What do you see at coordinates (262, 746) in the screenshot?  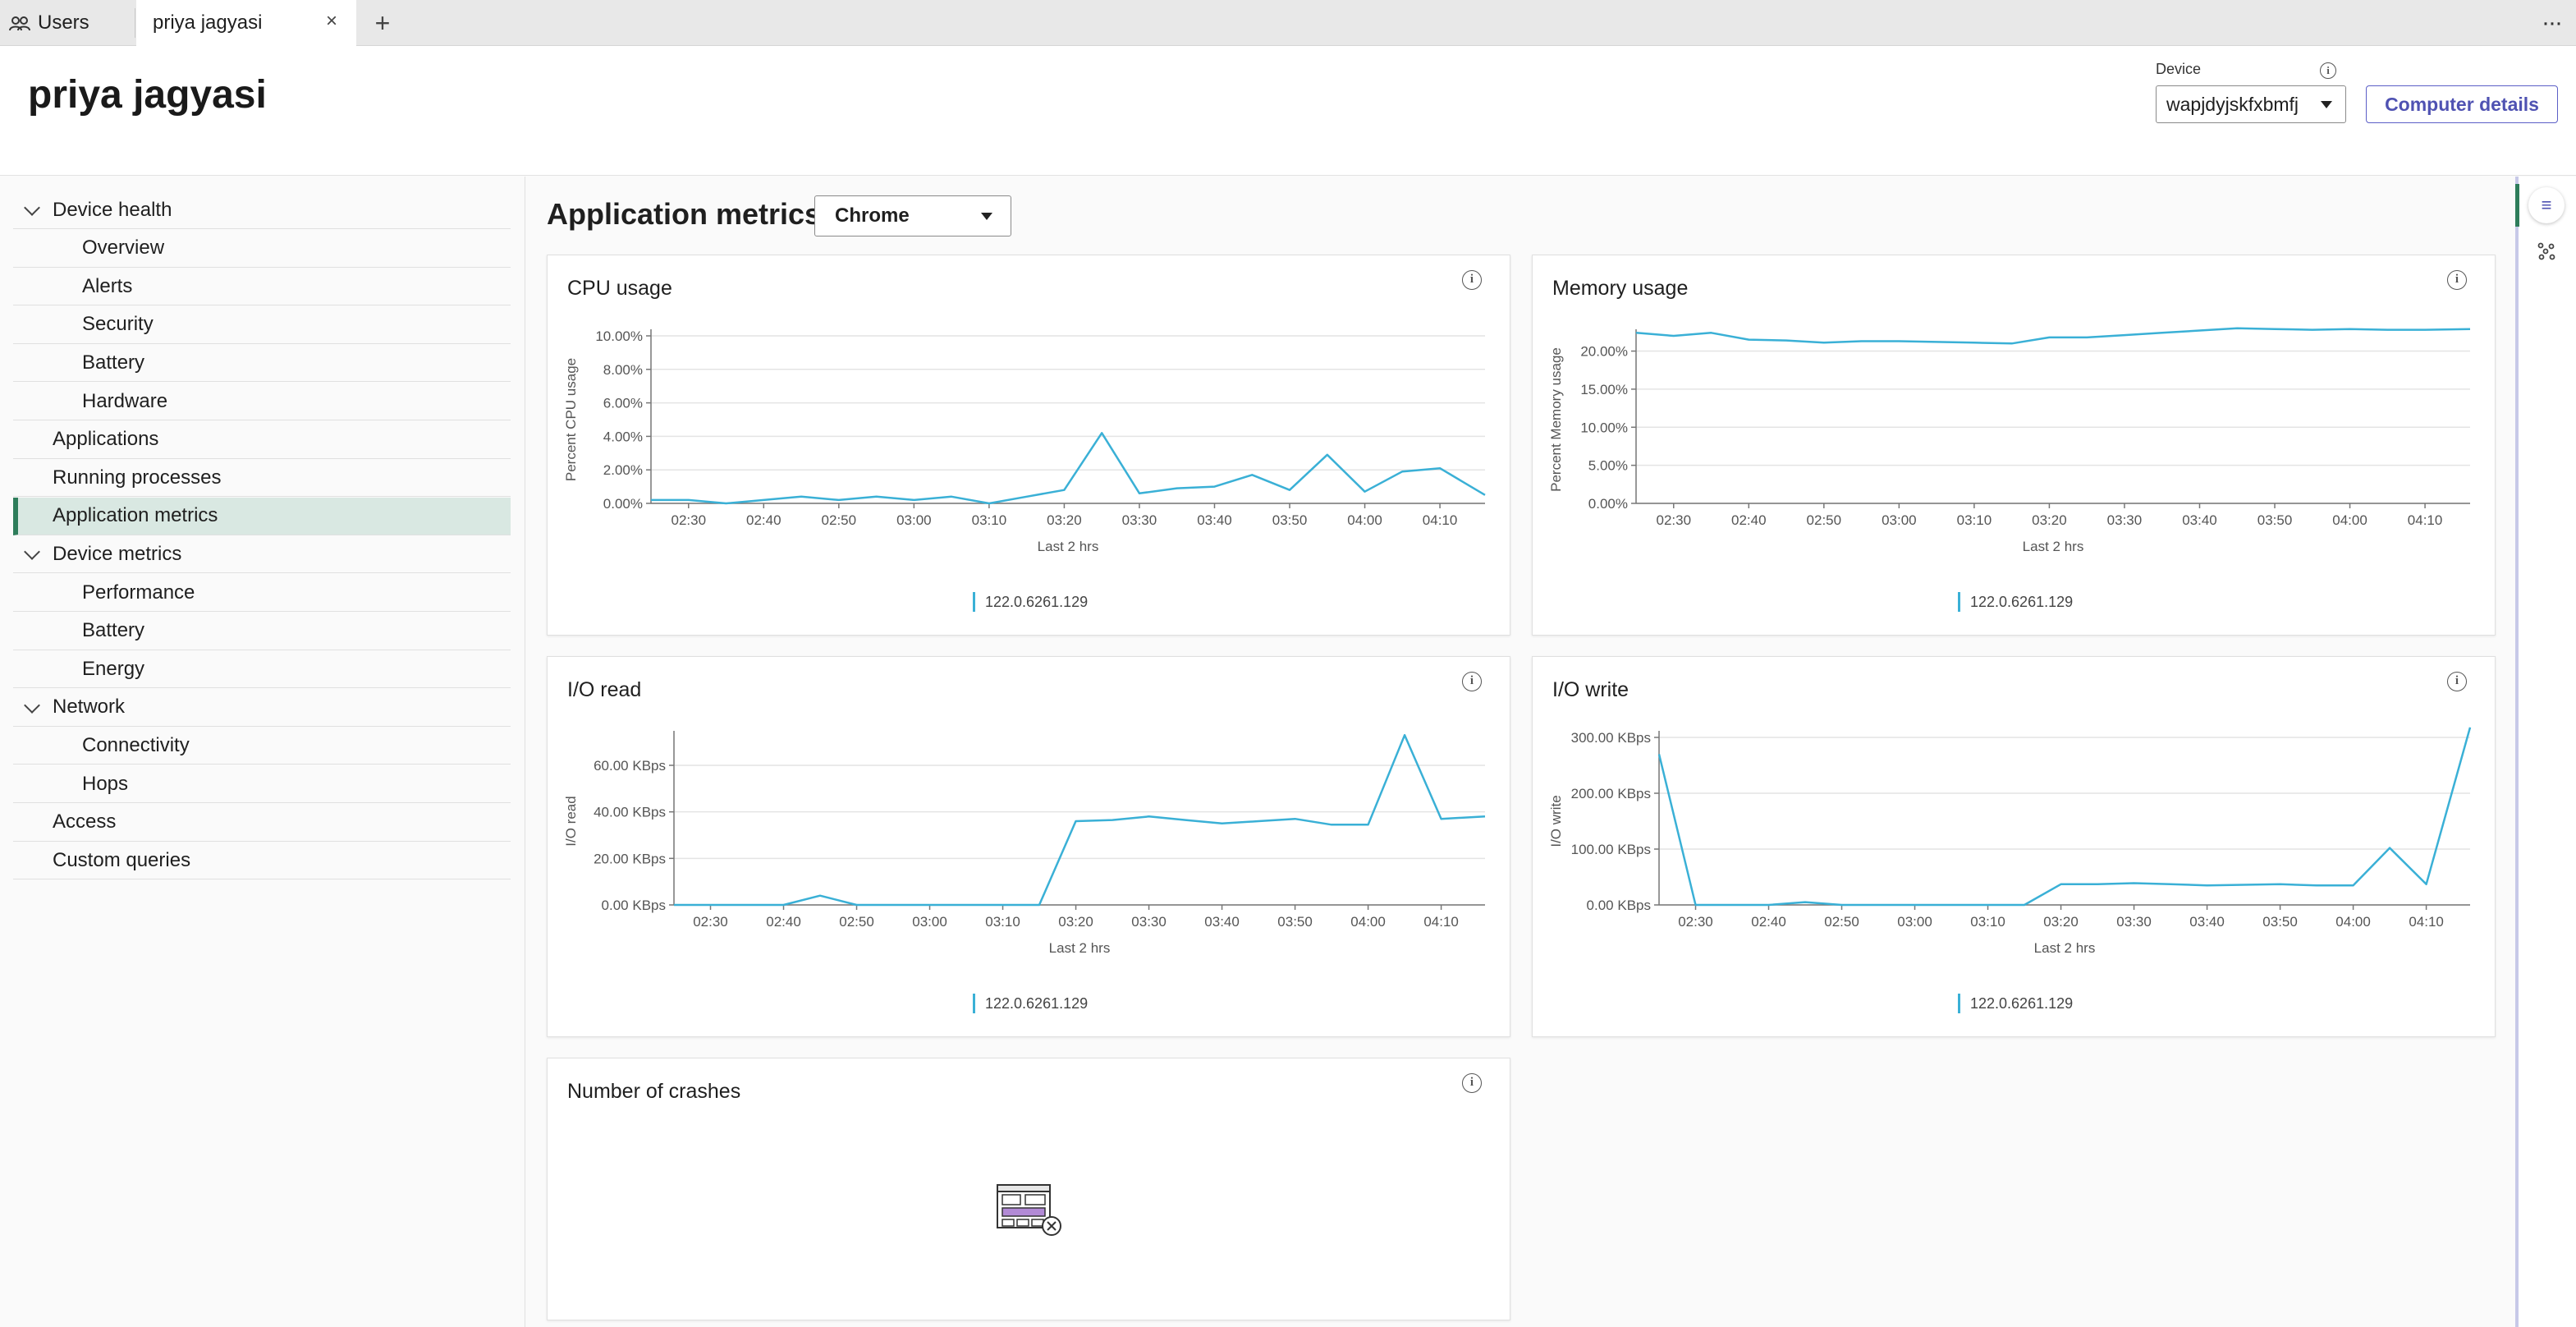 I see `sidebar-item-connectivity: Connectivity` at bounding box center [262, 746].